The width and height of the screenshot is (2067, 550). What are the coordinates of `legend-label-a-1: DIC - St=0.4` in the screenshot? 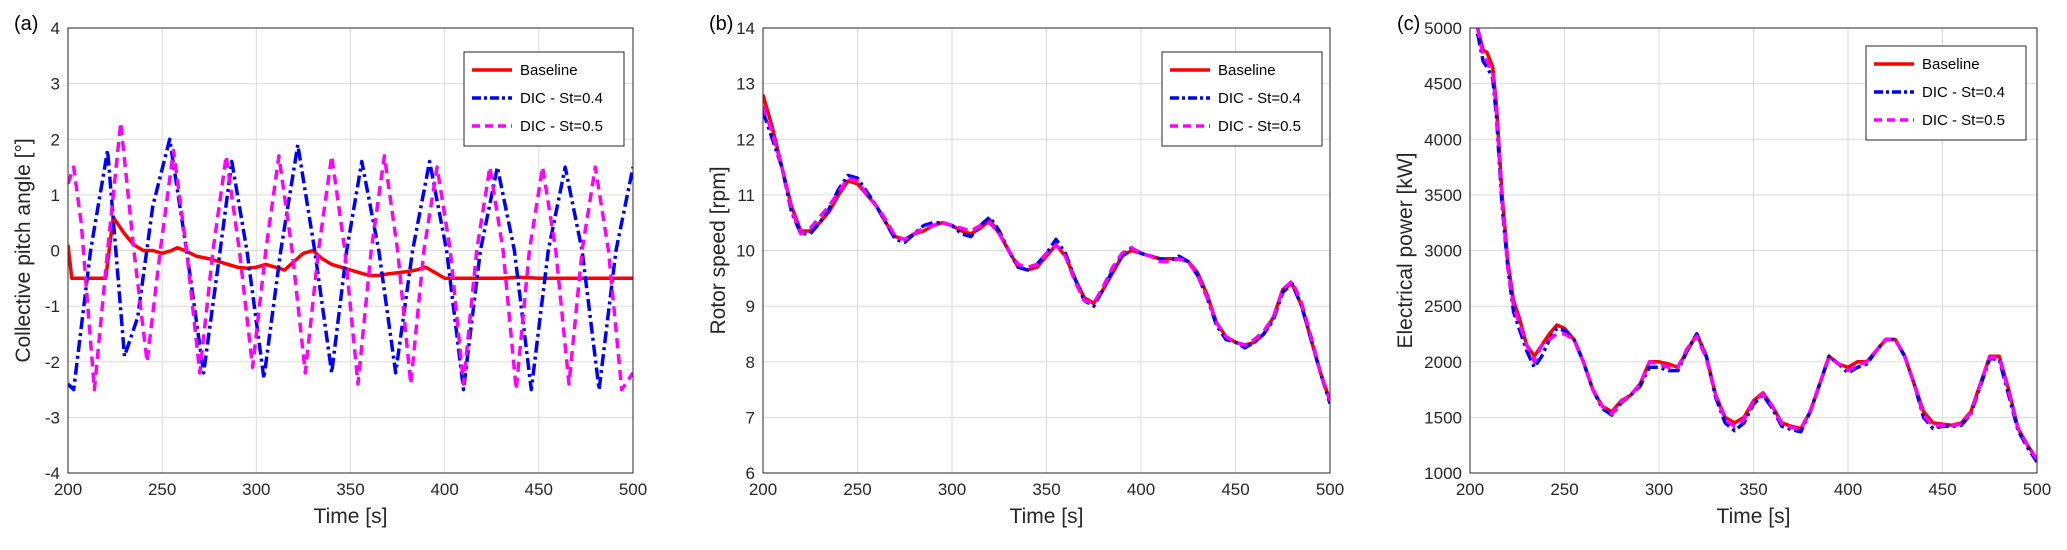 It's located at (561, 98).